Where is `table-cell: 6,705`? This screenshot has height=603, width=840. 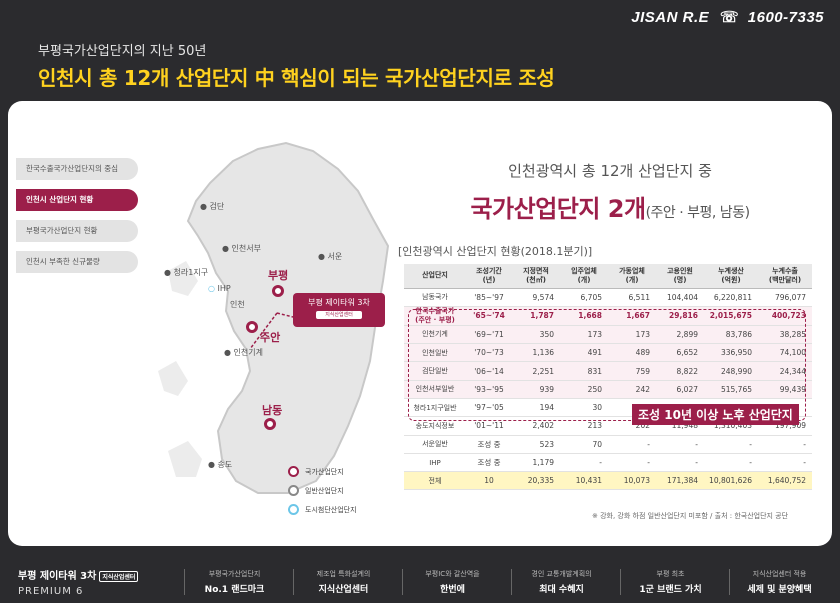
table-cell: 6,705 is located at coordinates (584, 297).